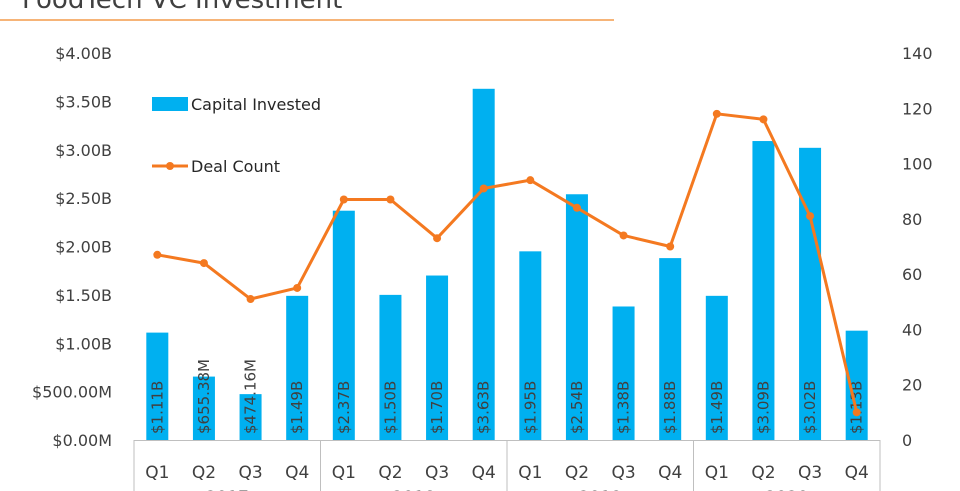 The image size is (960, 491). I want to click on left-axis-tick-label: $500.00M, so click(72, 392).